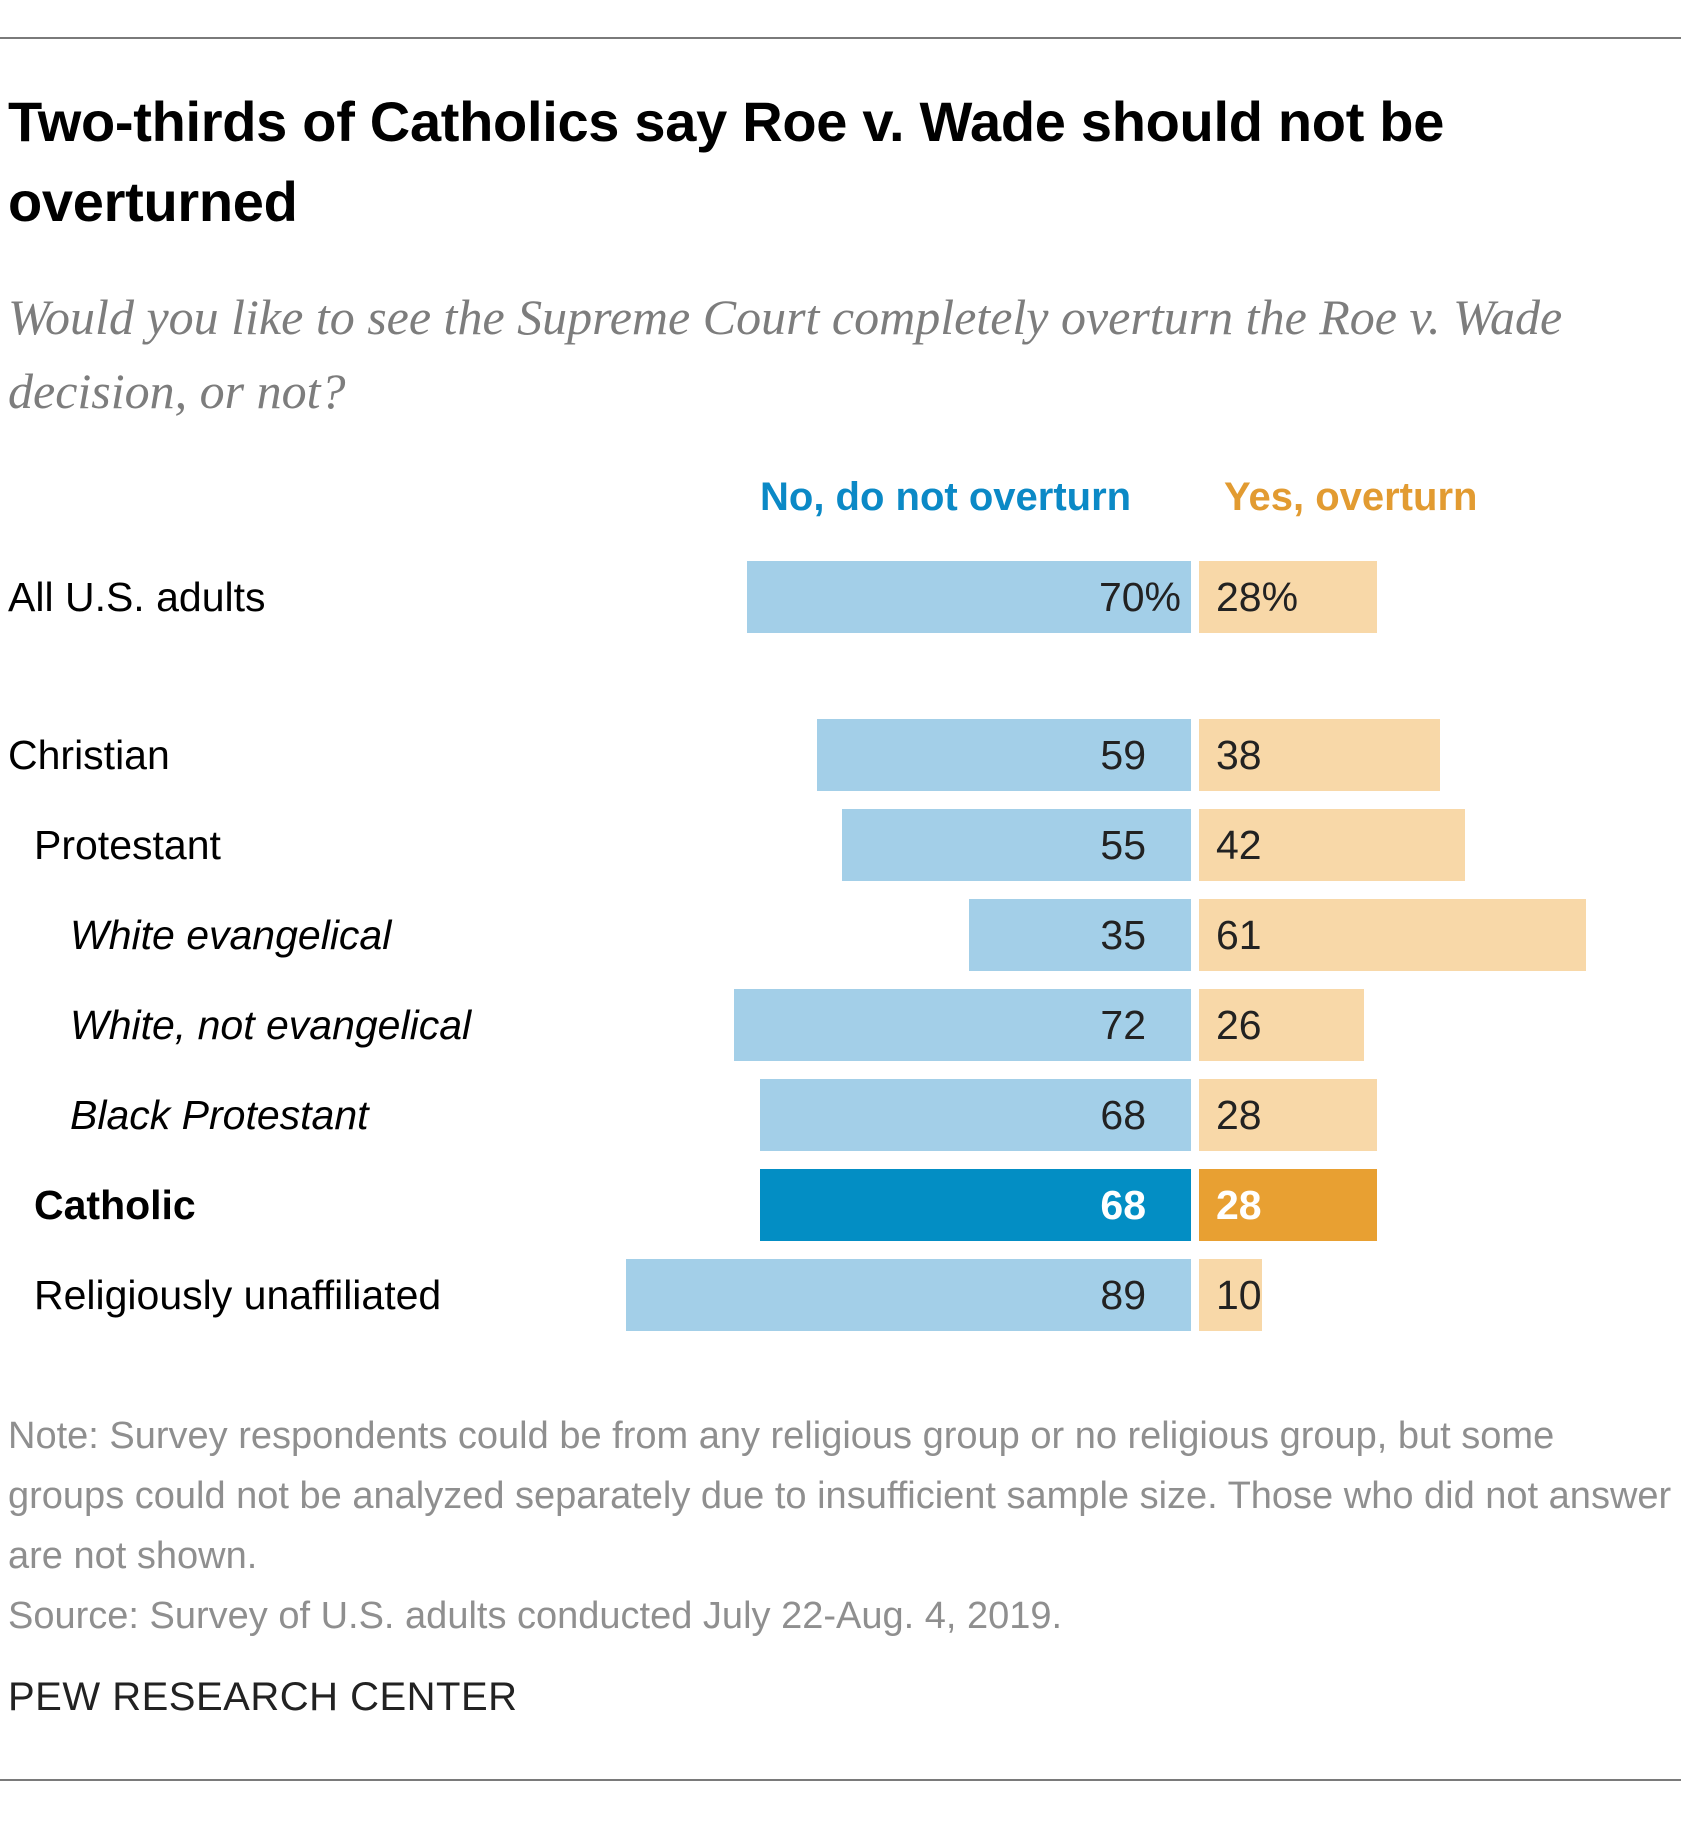 The width and height of the screenshot is (1681, 1821). What do you see at coordinates (1257, 597) in the screenshot?
I see `value-label-yes: 28%` at bounding box center [1257, 597].